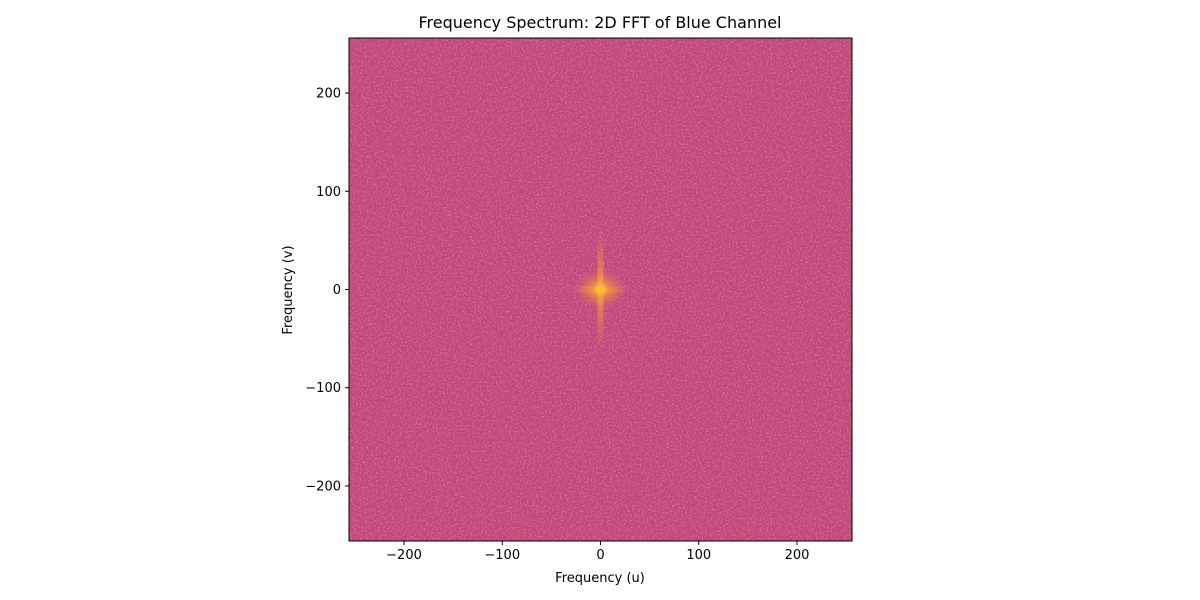 The height and width of the screenshot is (600, 1200). I want to click on y-tick-label: 0, so click(337, 290).